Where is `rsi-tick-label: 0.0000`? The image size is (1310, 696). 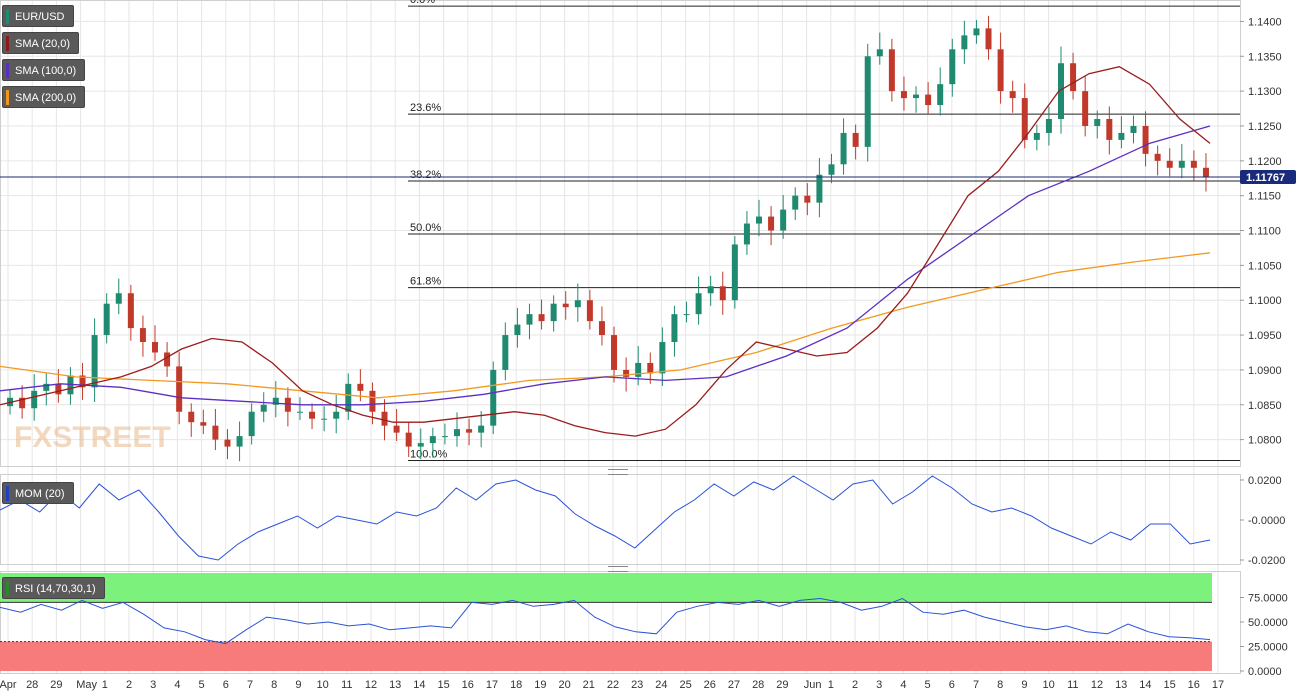 rsi-tick-label: 0.0000 is located at coordinates (1265, 672).